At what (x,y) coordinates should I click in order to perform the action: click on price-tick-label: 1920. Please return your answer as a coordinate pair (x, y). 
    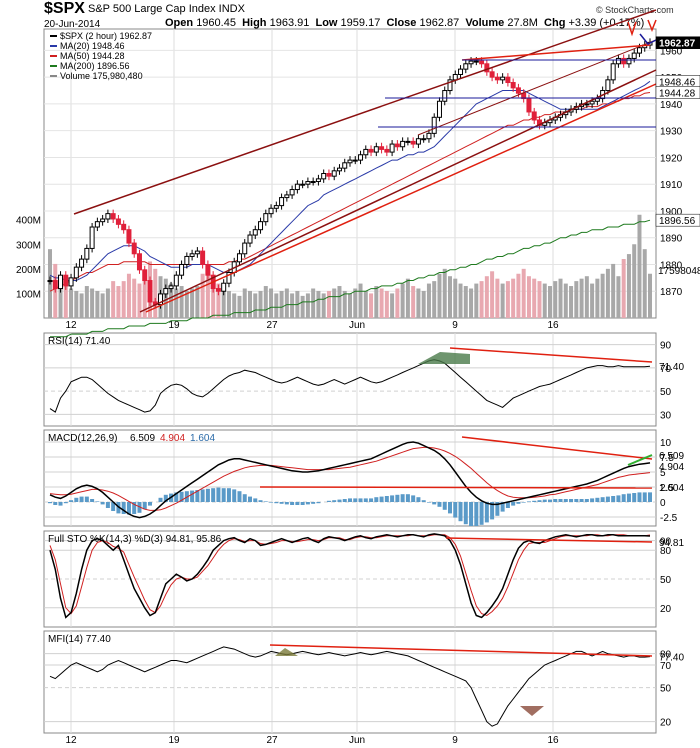
    Looking at the image, I should click on (671, 158).